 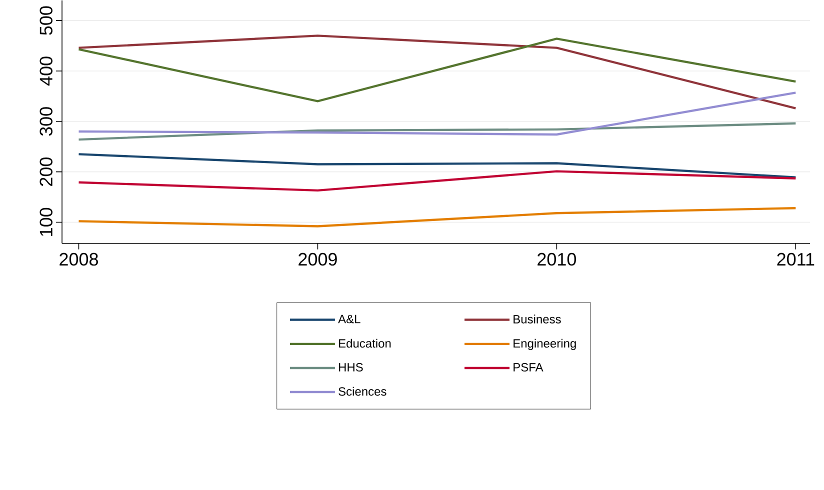 I want to click on legend-label: Education, so click(x=365, y=343).